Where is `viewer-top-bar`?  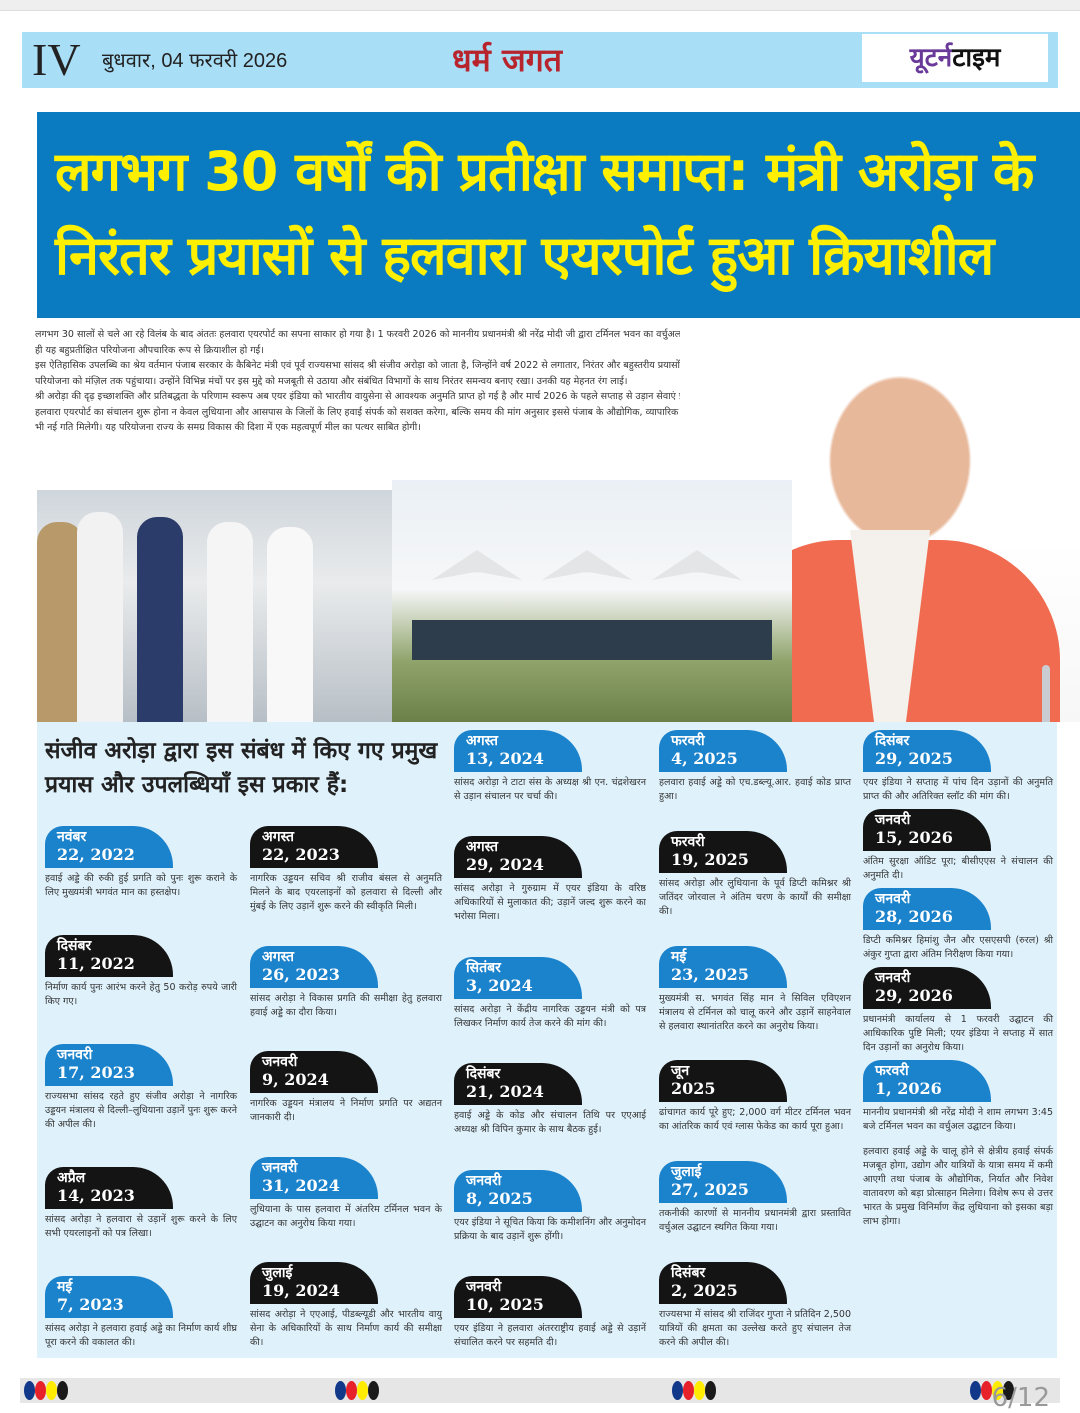 viewer-top-bar is located at coordinates (540, 5).